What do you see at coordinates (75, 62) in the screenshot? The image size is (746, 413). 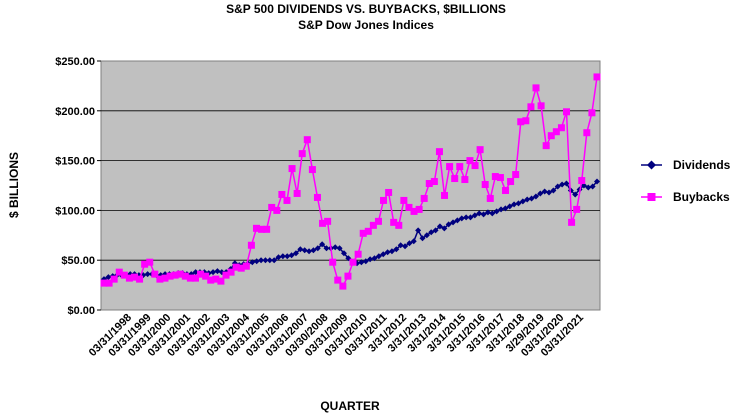 I see `y-tick-label: $250.00` at bounding box center [75, 62].